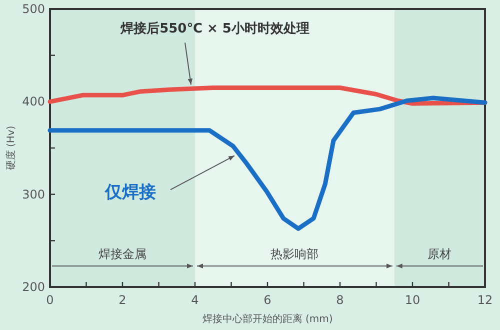 Image resolution: width=500 pixels, height=330 pixels. What do you see at coordinates (50, 300) in the screenshot?
I see `x-tick-label: 0` at bounding box center [50, 300].